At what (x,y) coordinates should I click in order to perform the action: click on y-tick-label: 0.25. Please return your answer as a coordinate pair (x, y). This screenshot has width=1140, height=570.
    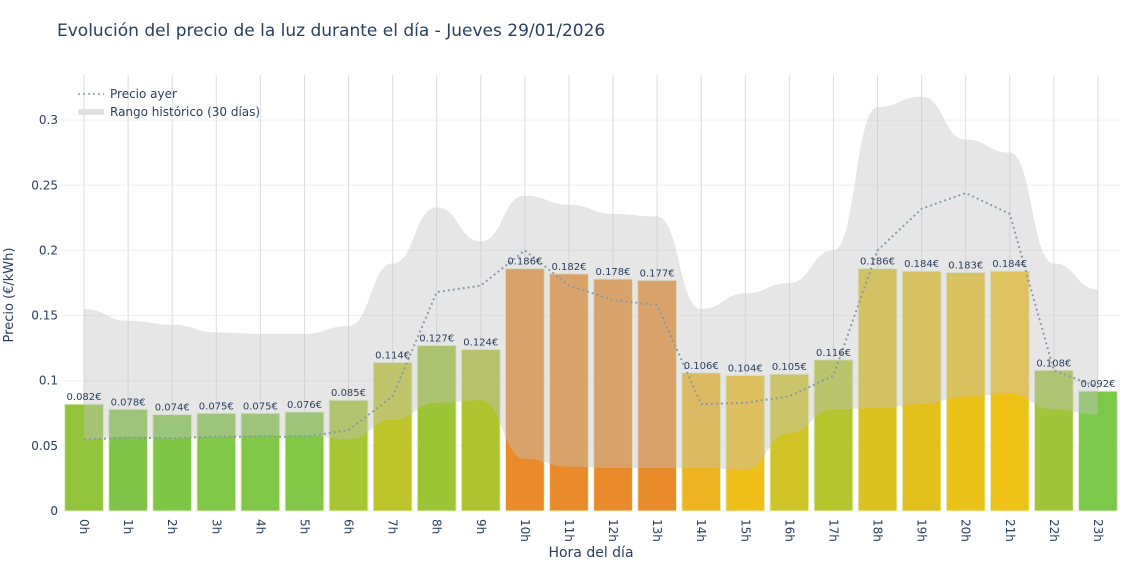
    Looking at the image, I should click on (44, 185).